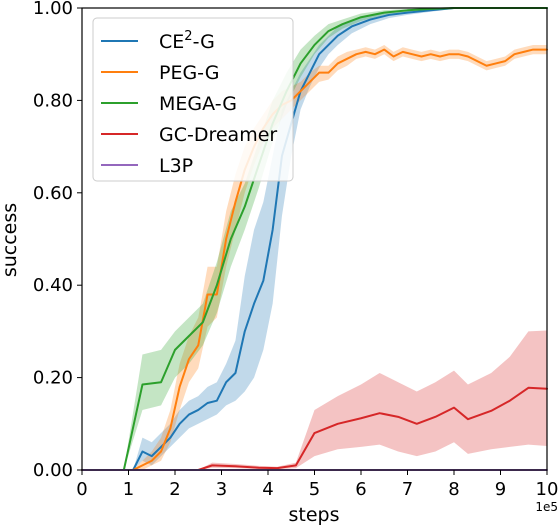 The width and height of the screenshot is (560, 530). Describe the element at coordinates (218, 135) in the screenshot. I see `legend-label-gc-dreamer: GC-Dreamer` at that location.